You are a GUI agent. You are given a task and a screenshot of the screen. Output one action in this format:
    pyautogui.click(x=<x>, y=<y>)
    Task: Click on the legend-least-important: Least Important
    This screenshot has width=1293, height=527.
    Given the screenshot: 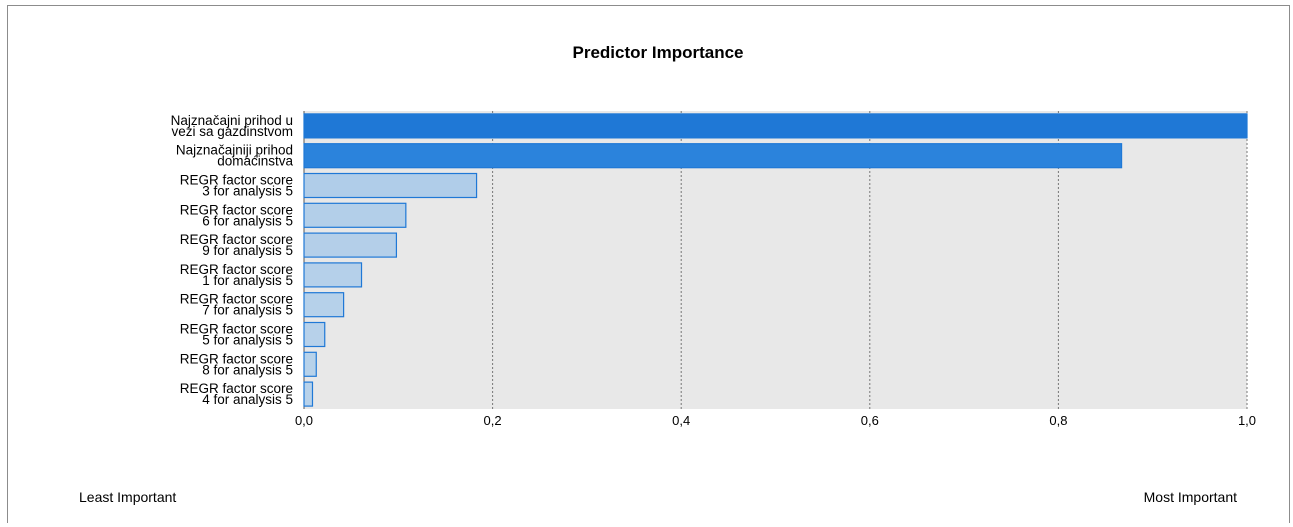 What is the action you would take?
    pyautogui.click(x=127, y=497)
    